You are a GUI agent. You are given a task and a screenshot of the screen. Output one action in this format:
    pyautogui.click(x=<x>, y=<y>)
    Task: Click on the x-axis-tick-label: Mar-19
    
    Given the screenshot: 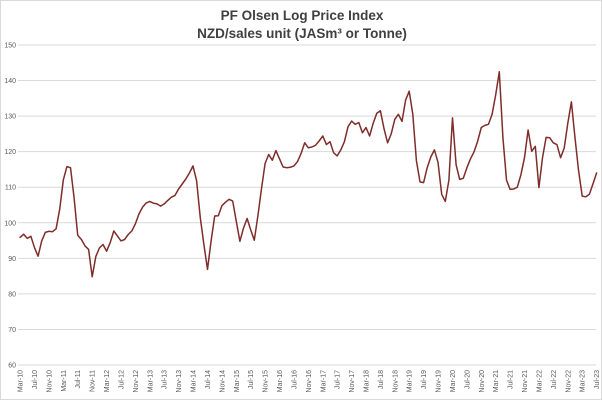 What is the action you would take?
    pyautogui.click(x=410, y=381)
    